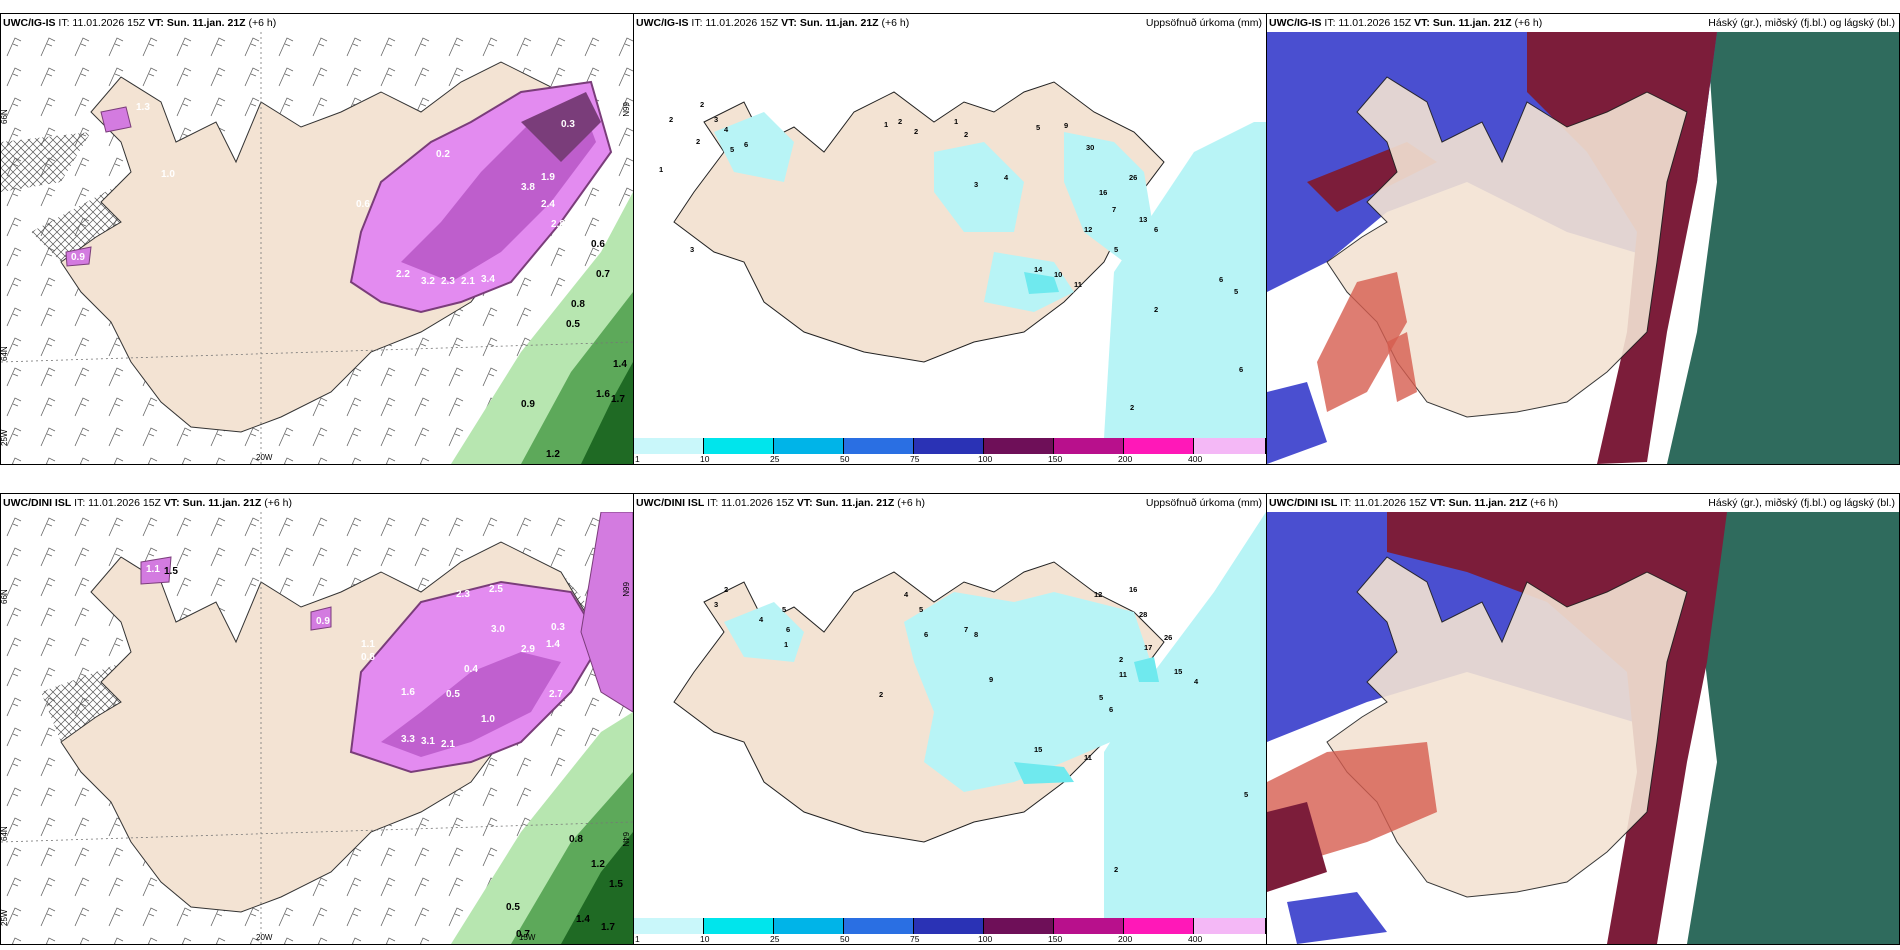  Describe the element at coordinates (1507, 247) in the screenshot. I see `iceland-land` at that location.